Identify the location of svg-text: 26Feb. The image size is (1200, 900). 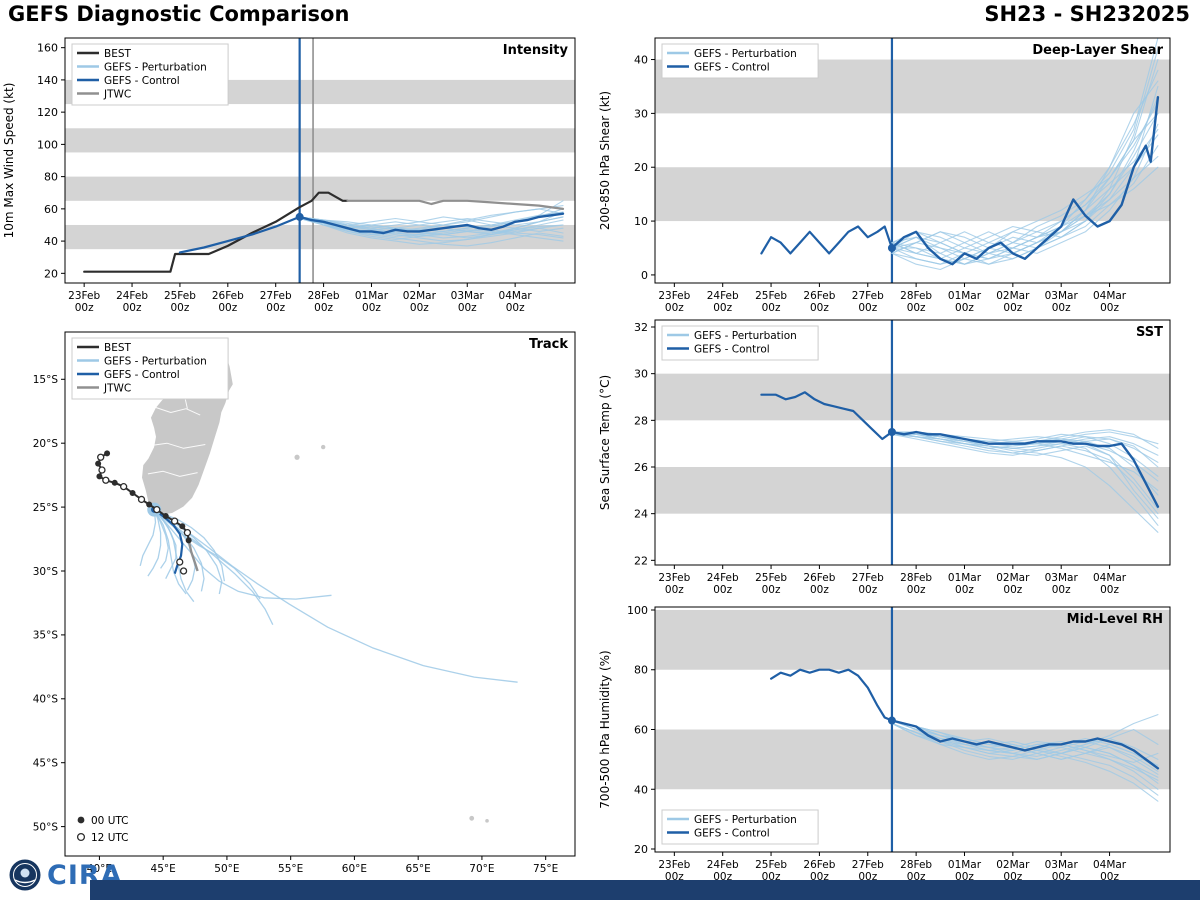
(819, 296).